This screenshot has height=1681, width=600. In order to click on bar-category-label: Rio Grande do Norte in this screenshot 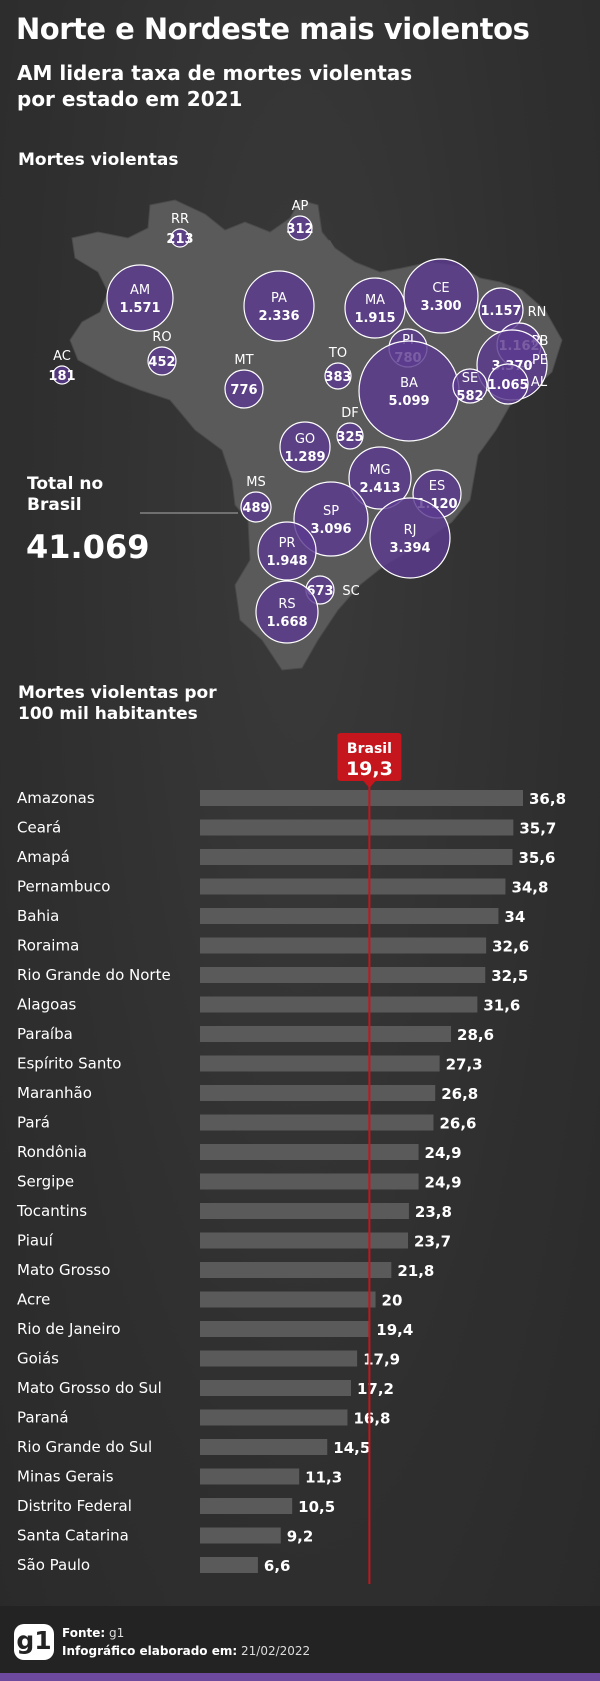, I will do `click(94, 975)`.